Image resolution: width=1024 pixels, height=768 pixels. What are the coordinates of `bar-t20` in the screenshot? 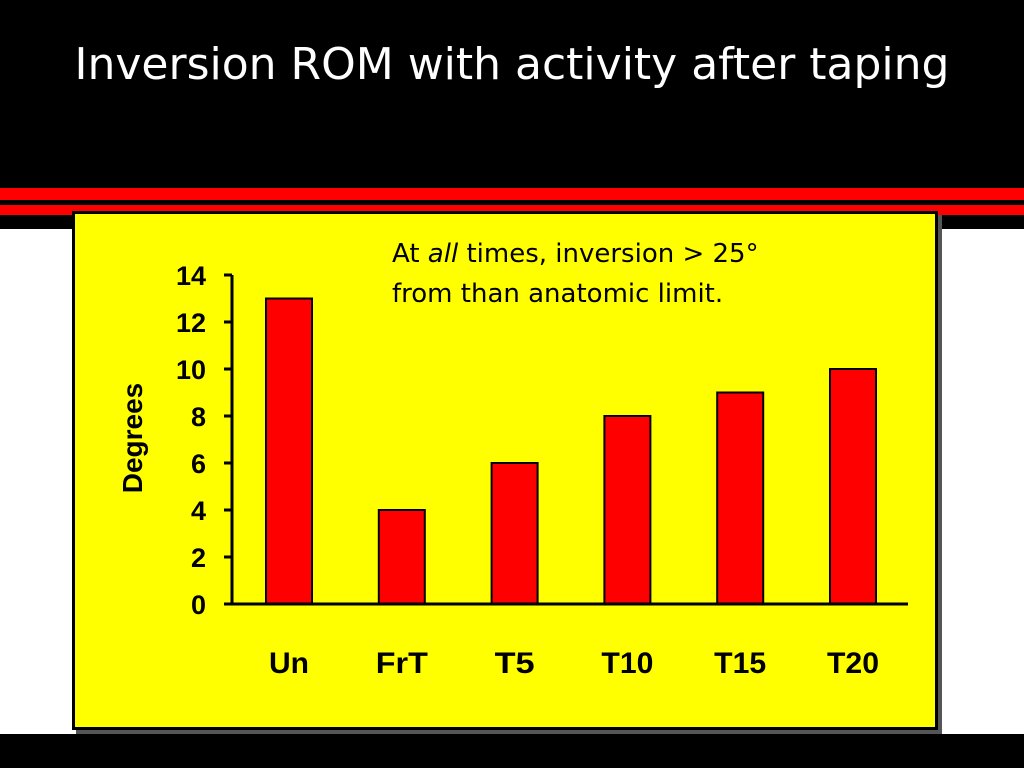 It's located at (853, 486).